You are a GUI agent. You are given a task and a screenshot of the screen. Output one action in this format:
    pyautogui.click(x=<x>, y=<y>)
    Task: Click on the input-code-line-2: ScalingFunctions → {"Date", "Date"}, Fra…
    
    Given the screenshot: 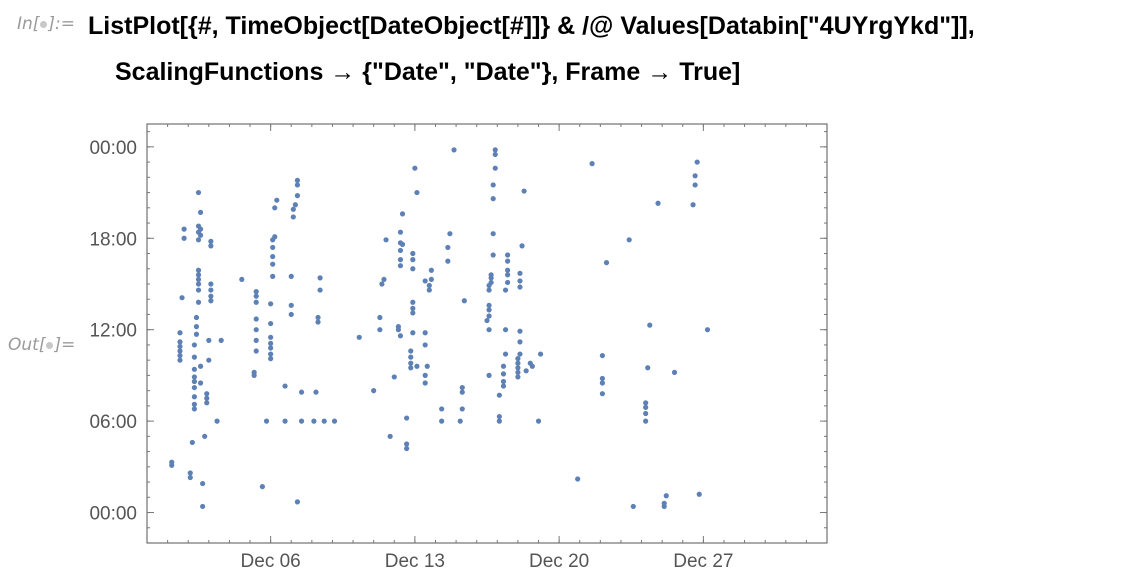 What is the action you would take?
    pyautogui.click(x=428, y=72)
    